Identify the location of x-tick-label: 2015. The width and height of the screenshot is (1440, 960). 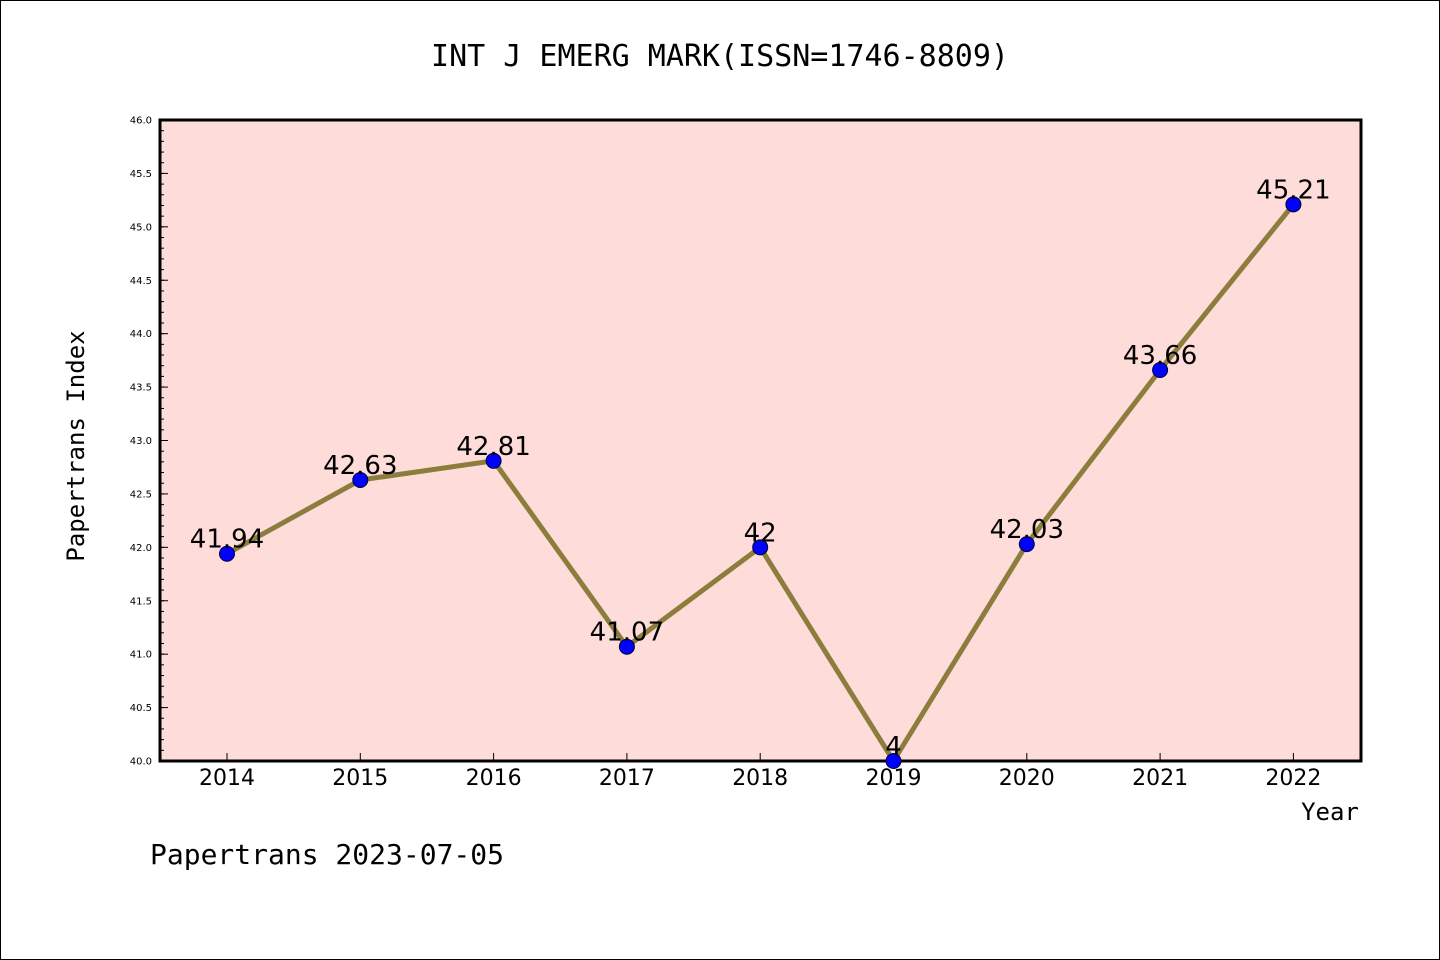
(360, 778).